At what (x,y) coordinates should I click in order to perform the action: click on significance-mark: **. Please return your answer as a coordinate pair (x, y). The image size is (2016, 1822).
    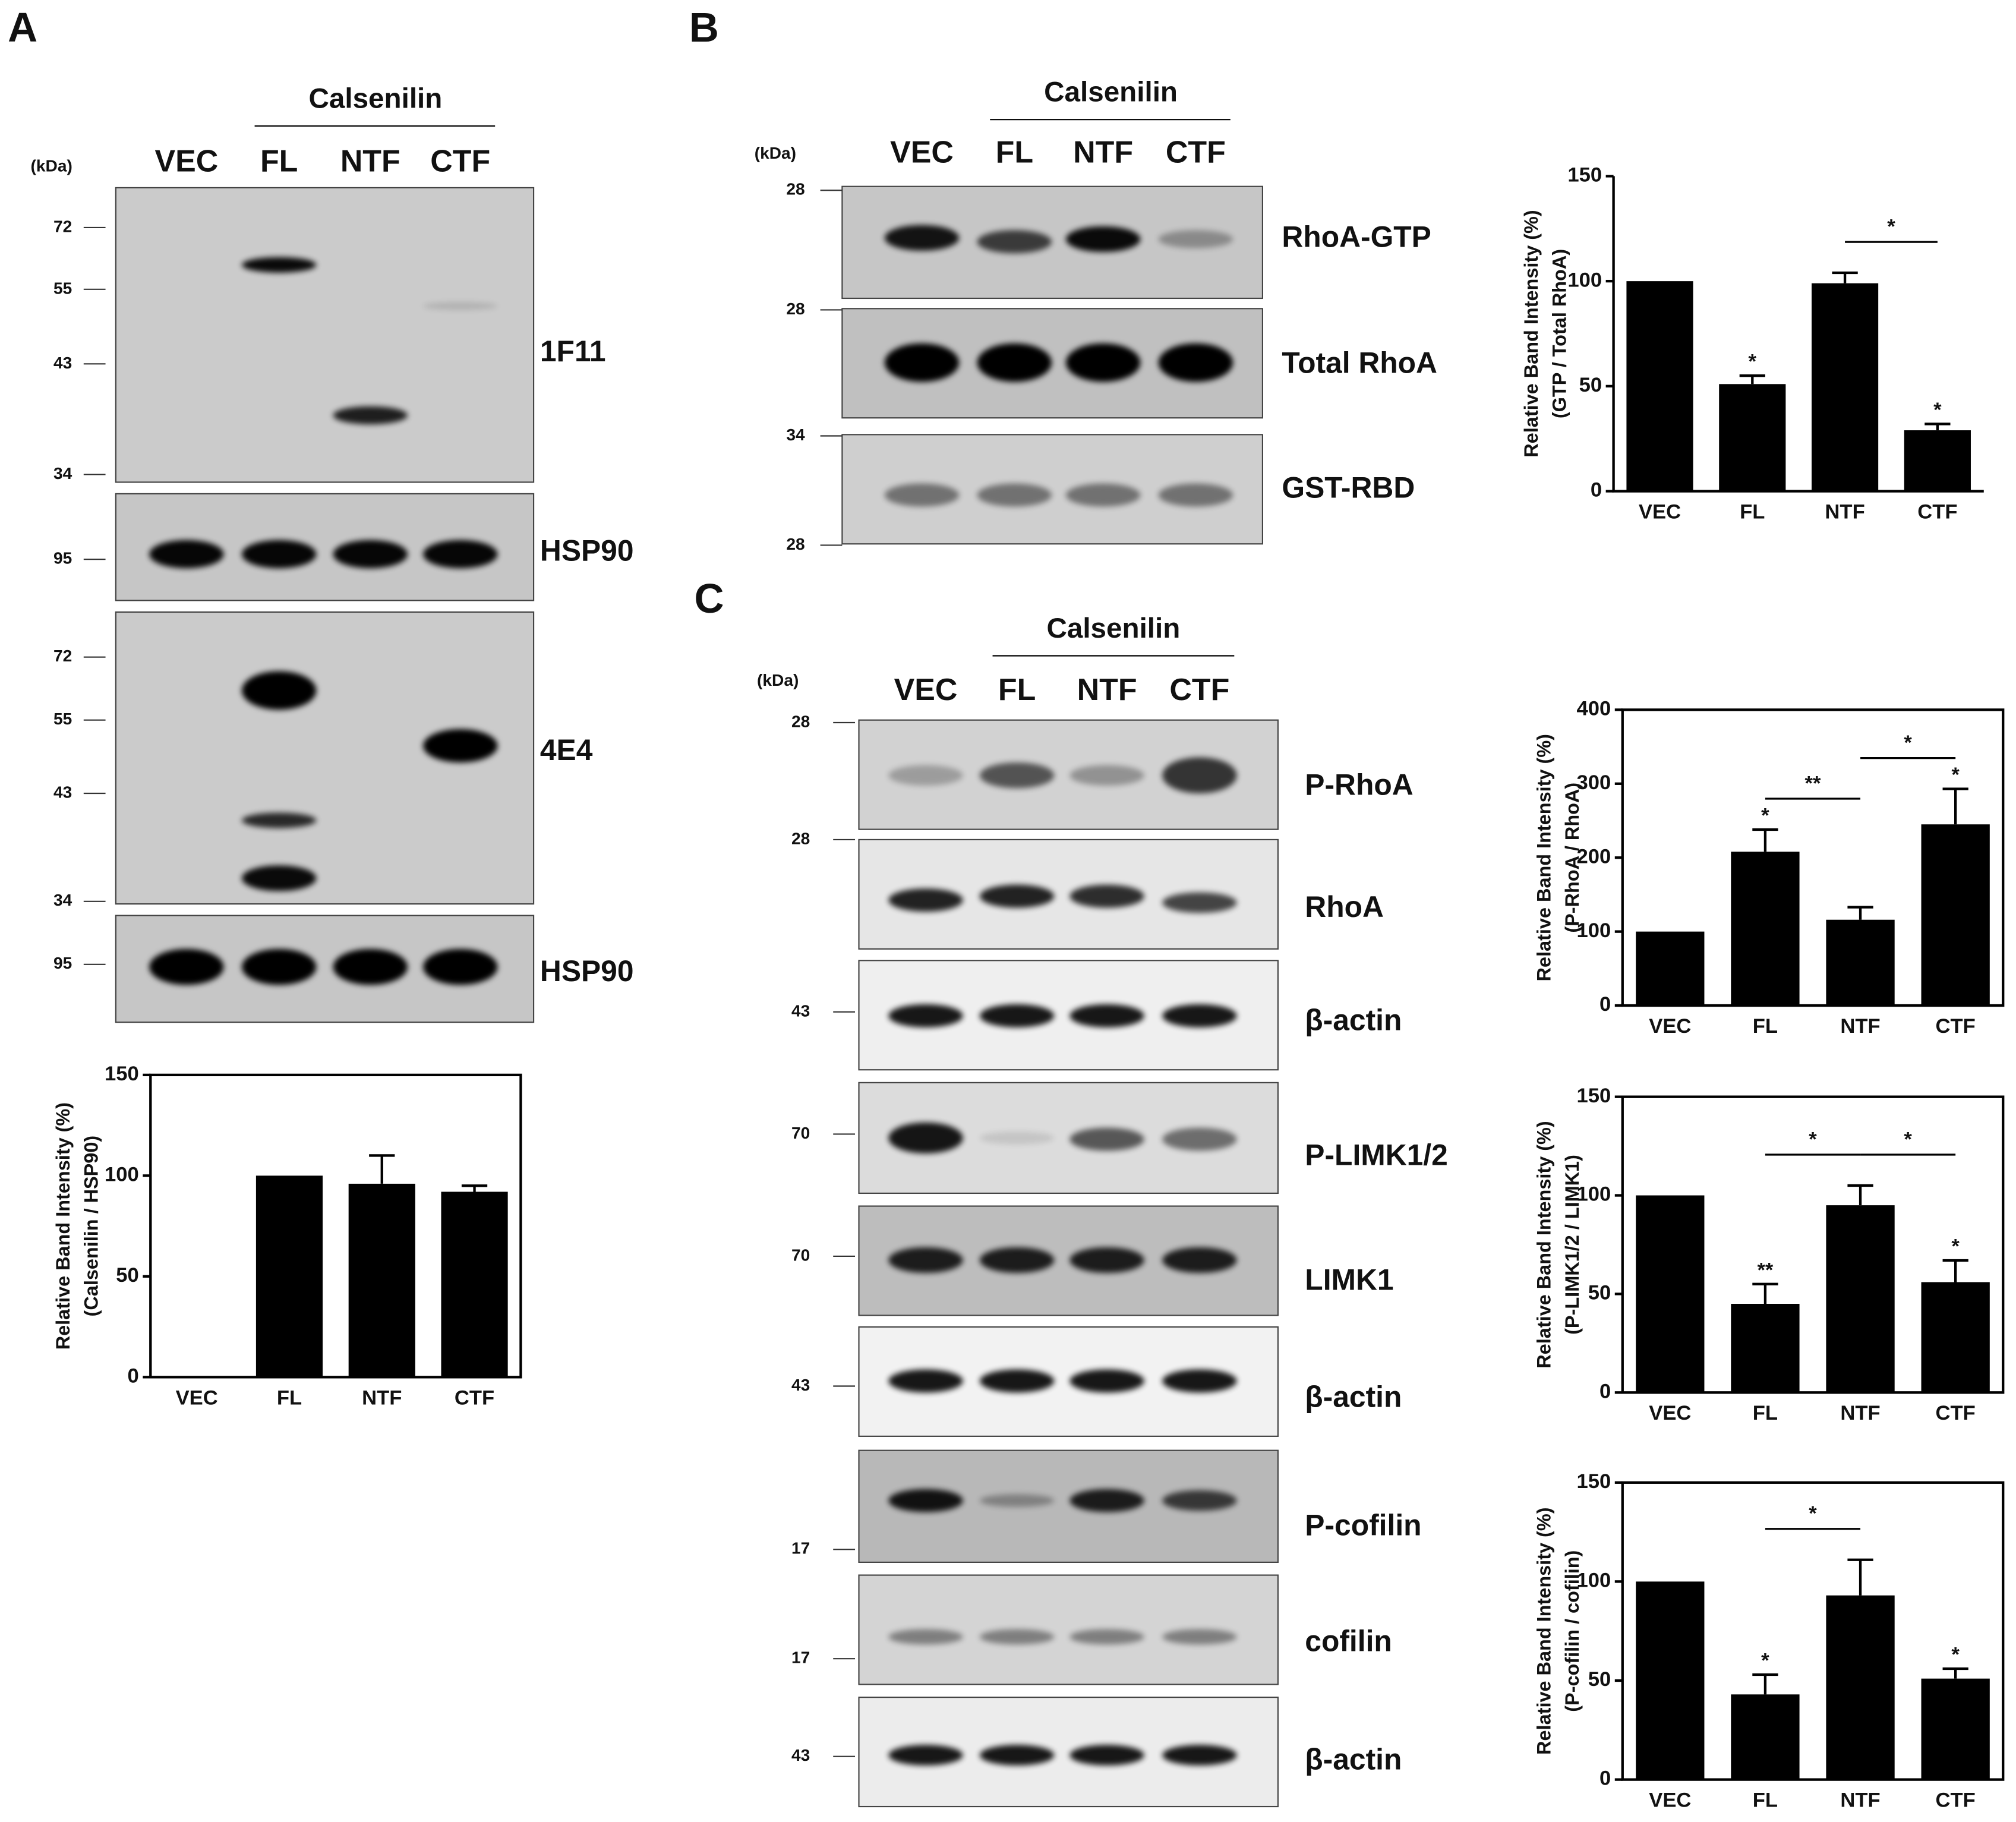
    Looking at the image, I should click on (1765, 1270).